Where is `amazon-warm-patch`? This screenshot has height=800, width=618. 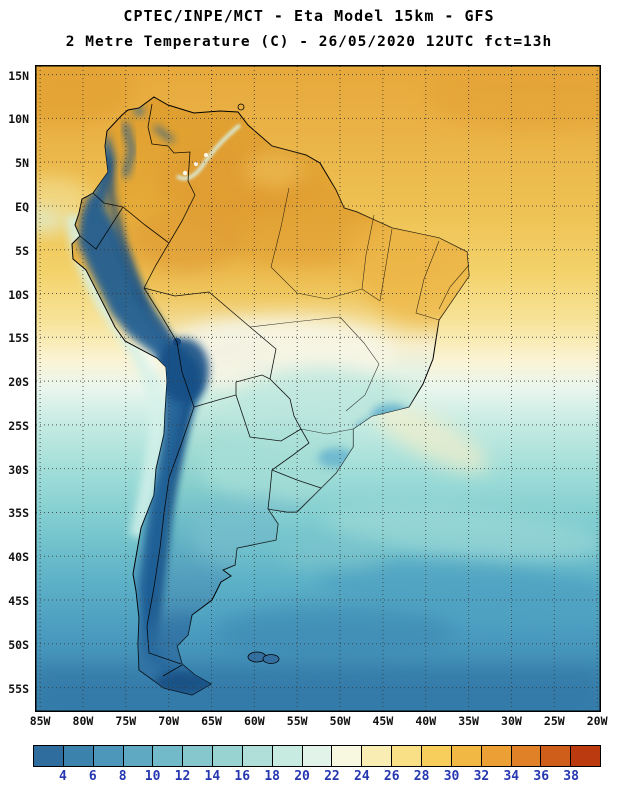 amazon-warm-patch is located at coordinates (185, 240).